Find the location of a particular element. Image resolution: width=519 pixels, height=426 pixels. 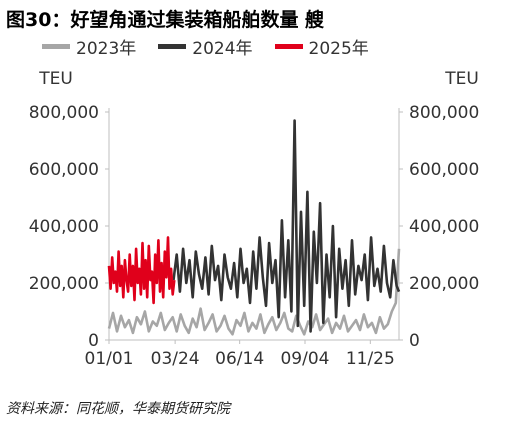

legend-item-2024: 2024年 is located at coordinates (205, 46).